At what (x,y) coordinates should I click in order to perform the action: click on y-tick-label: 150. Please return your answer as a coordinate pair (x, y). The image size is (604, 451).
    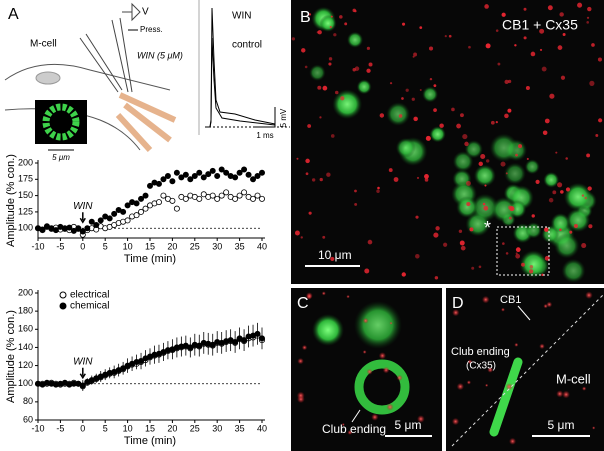
    Looking at the image, I should click on (25, 195).